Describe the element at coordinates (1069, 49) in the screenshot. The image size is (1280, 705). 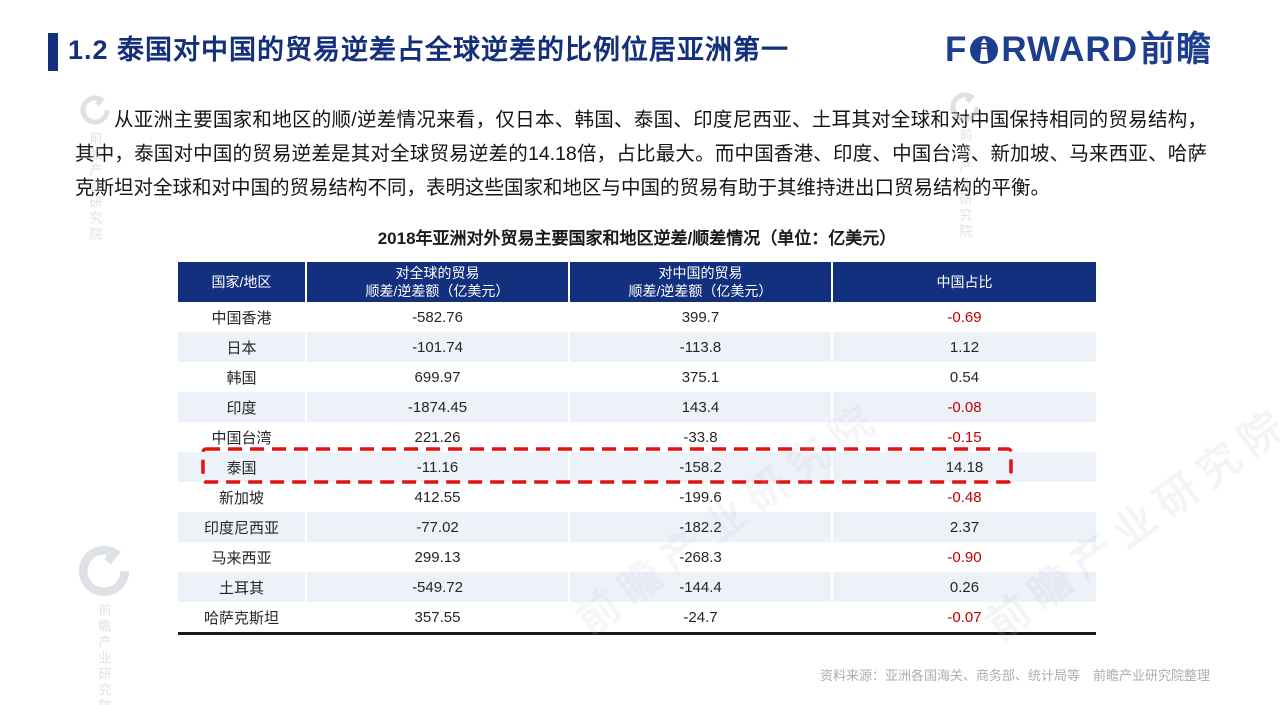
I see `logo-text-rward: RWARD` at that location.